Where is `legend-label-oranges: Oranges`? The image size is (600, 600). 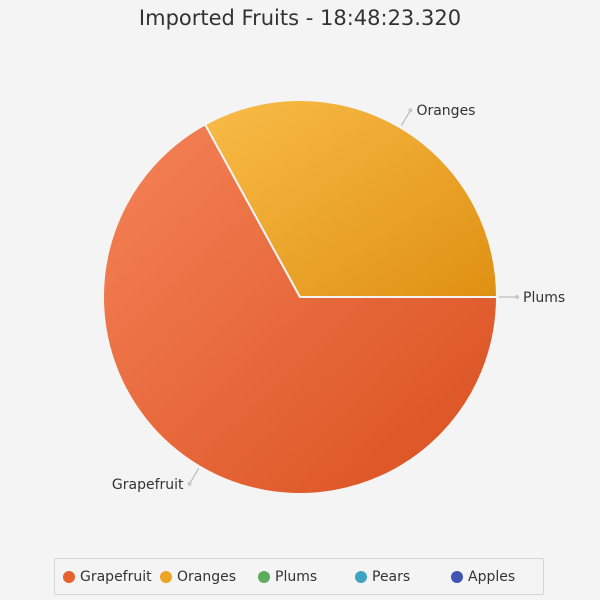
legend-label-oranges: Oranges is located at coordinates (207, 576).